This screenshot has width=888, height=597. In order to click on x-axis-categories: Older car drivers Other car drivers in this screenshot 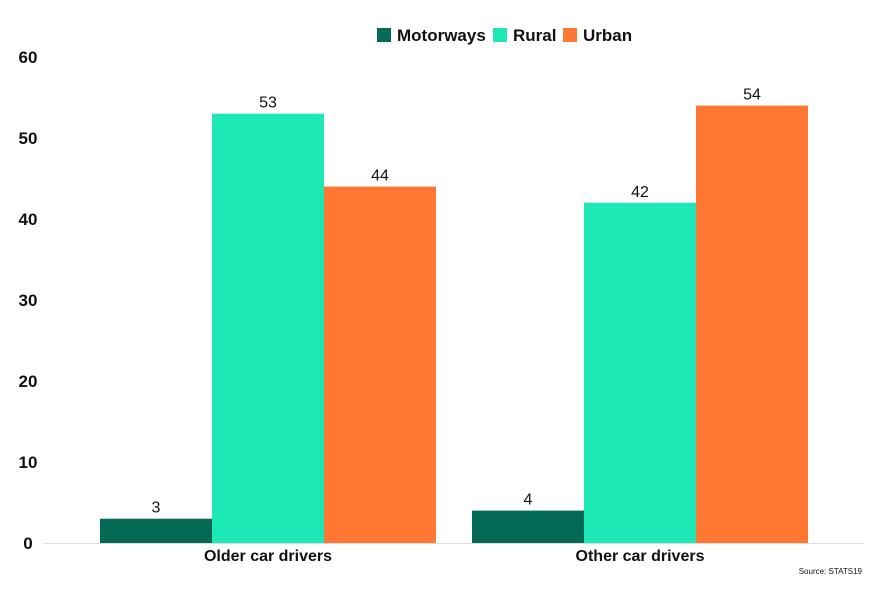, I will do `click(454, 556)`.